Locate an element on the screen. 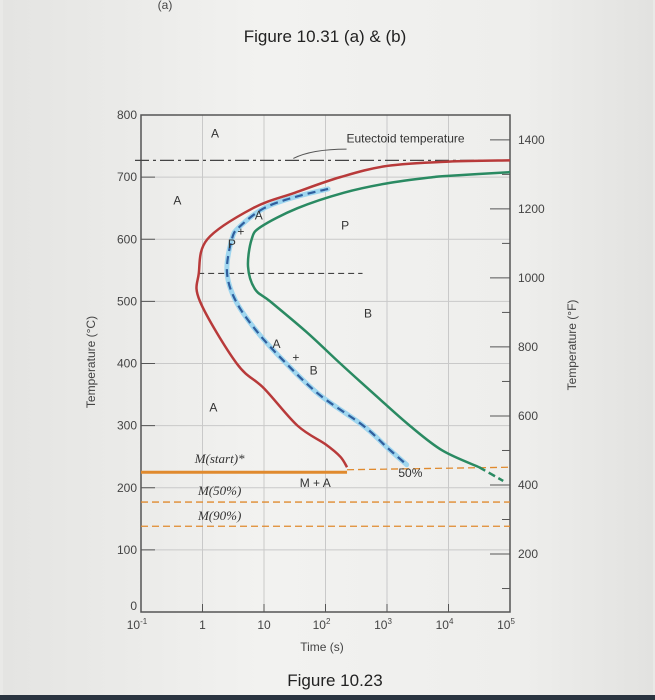  figure-caption: Figure 10.23 is located at coordinates (334, 680).